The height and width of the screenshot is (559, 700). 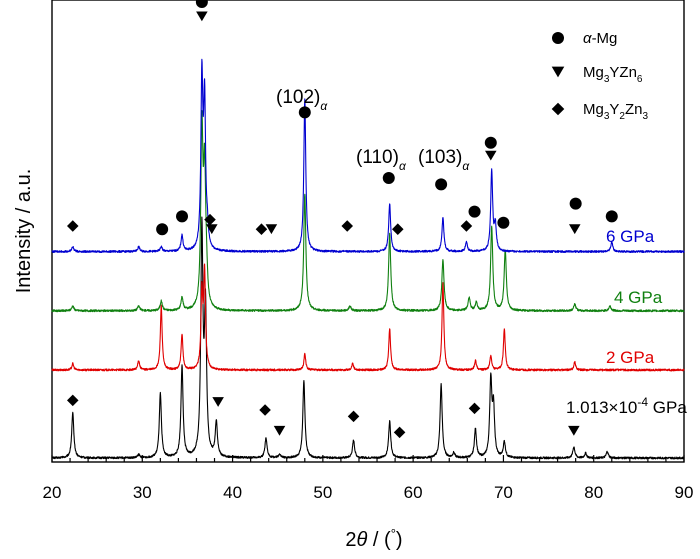 I want to click on legend-label-2: Mg3Y2Zn3, so click(x=616, y=111).